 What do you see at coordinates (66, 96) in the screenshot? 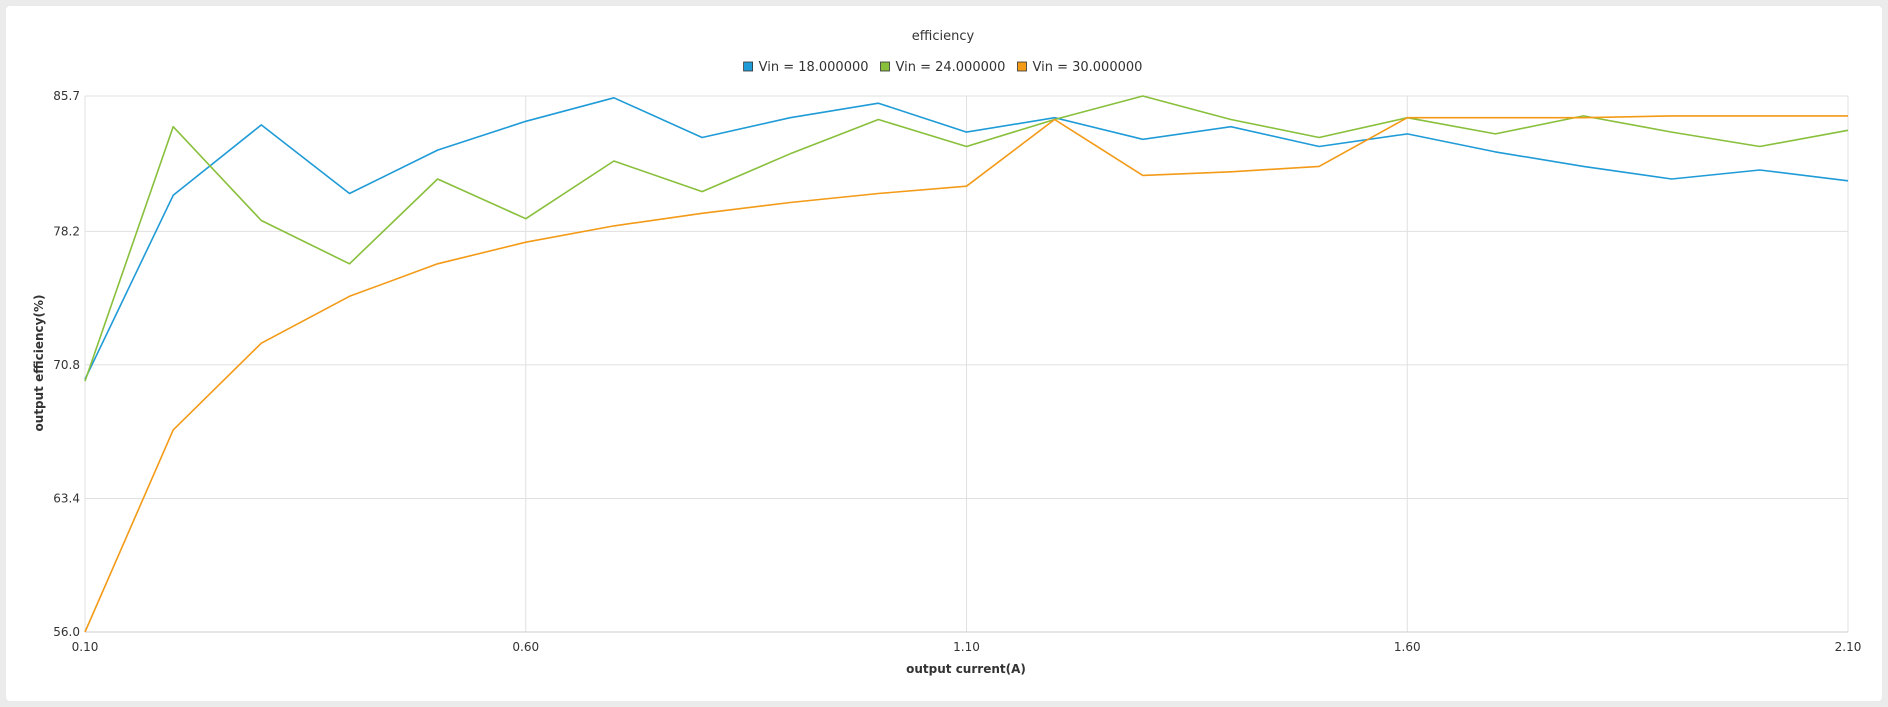
I see `y-tick-label: 85.7` at bounding box center [66, 96].